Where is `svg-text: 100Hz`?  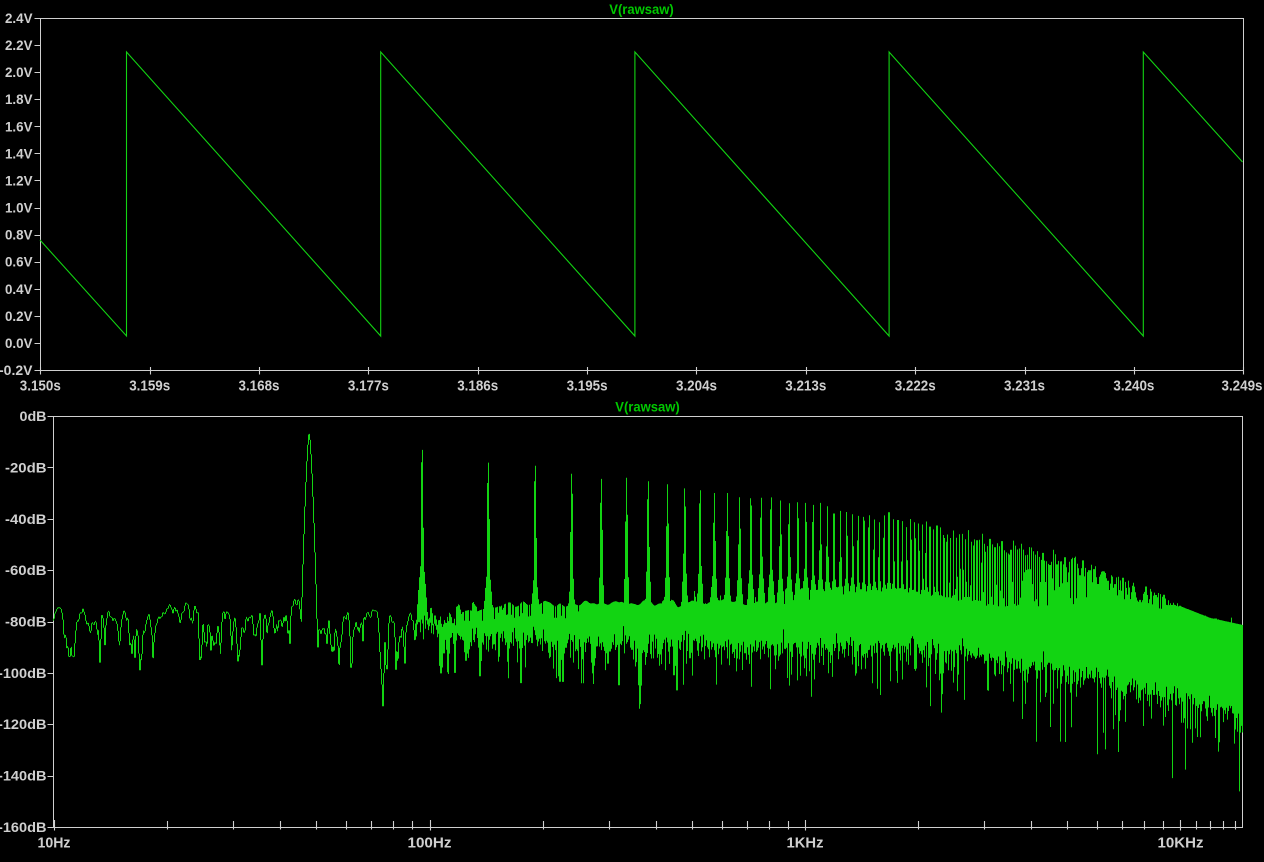
svg-text: 100Hz is located at coordinates (430, 843).